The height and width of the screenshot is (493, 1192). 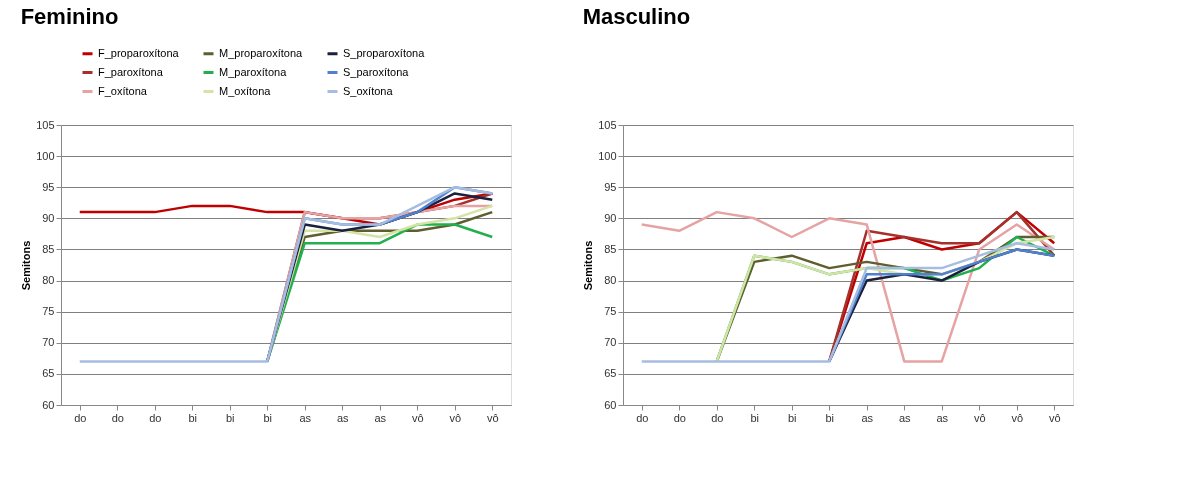 What do you see at coordinates (123, 90) in the screenshot?
I see `legend-label: F_oxítona` at bounding box center [123, 90].